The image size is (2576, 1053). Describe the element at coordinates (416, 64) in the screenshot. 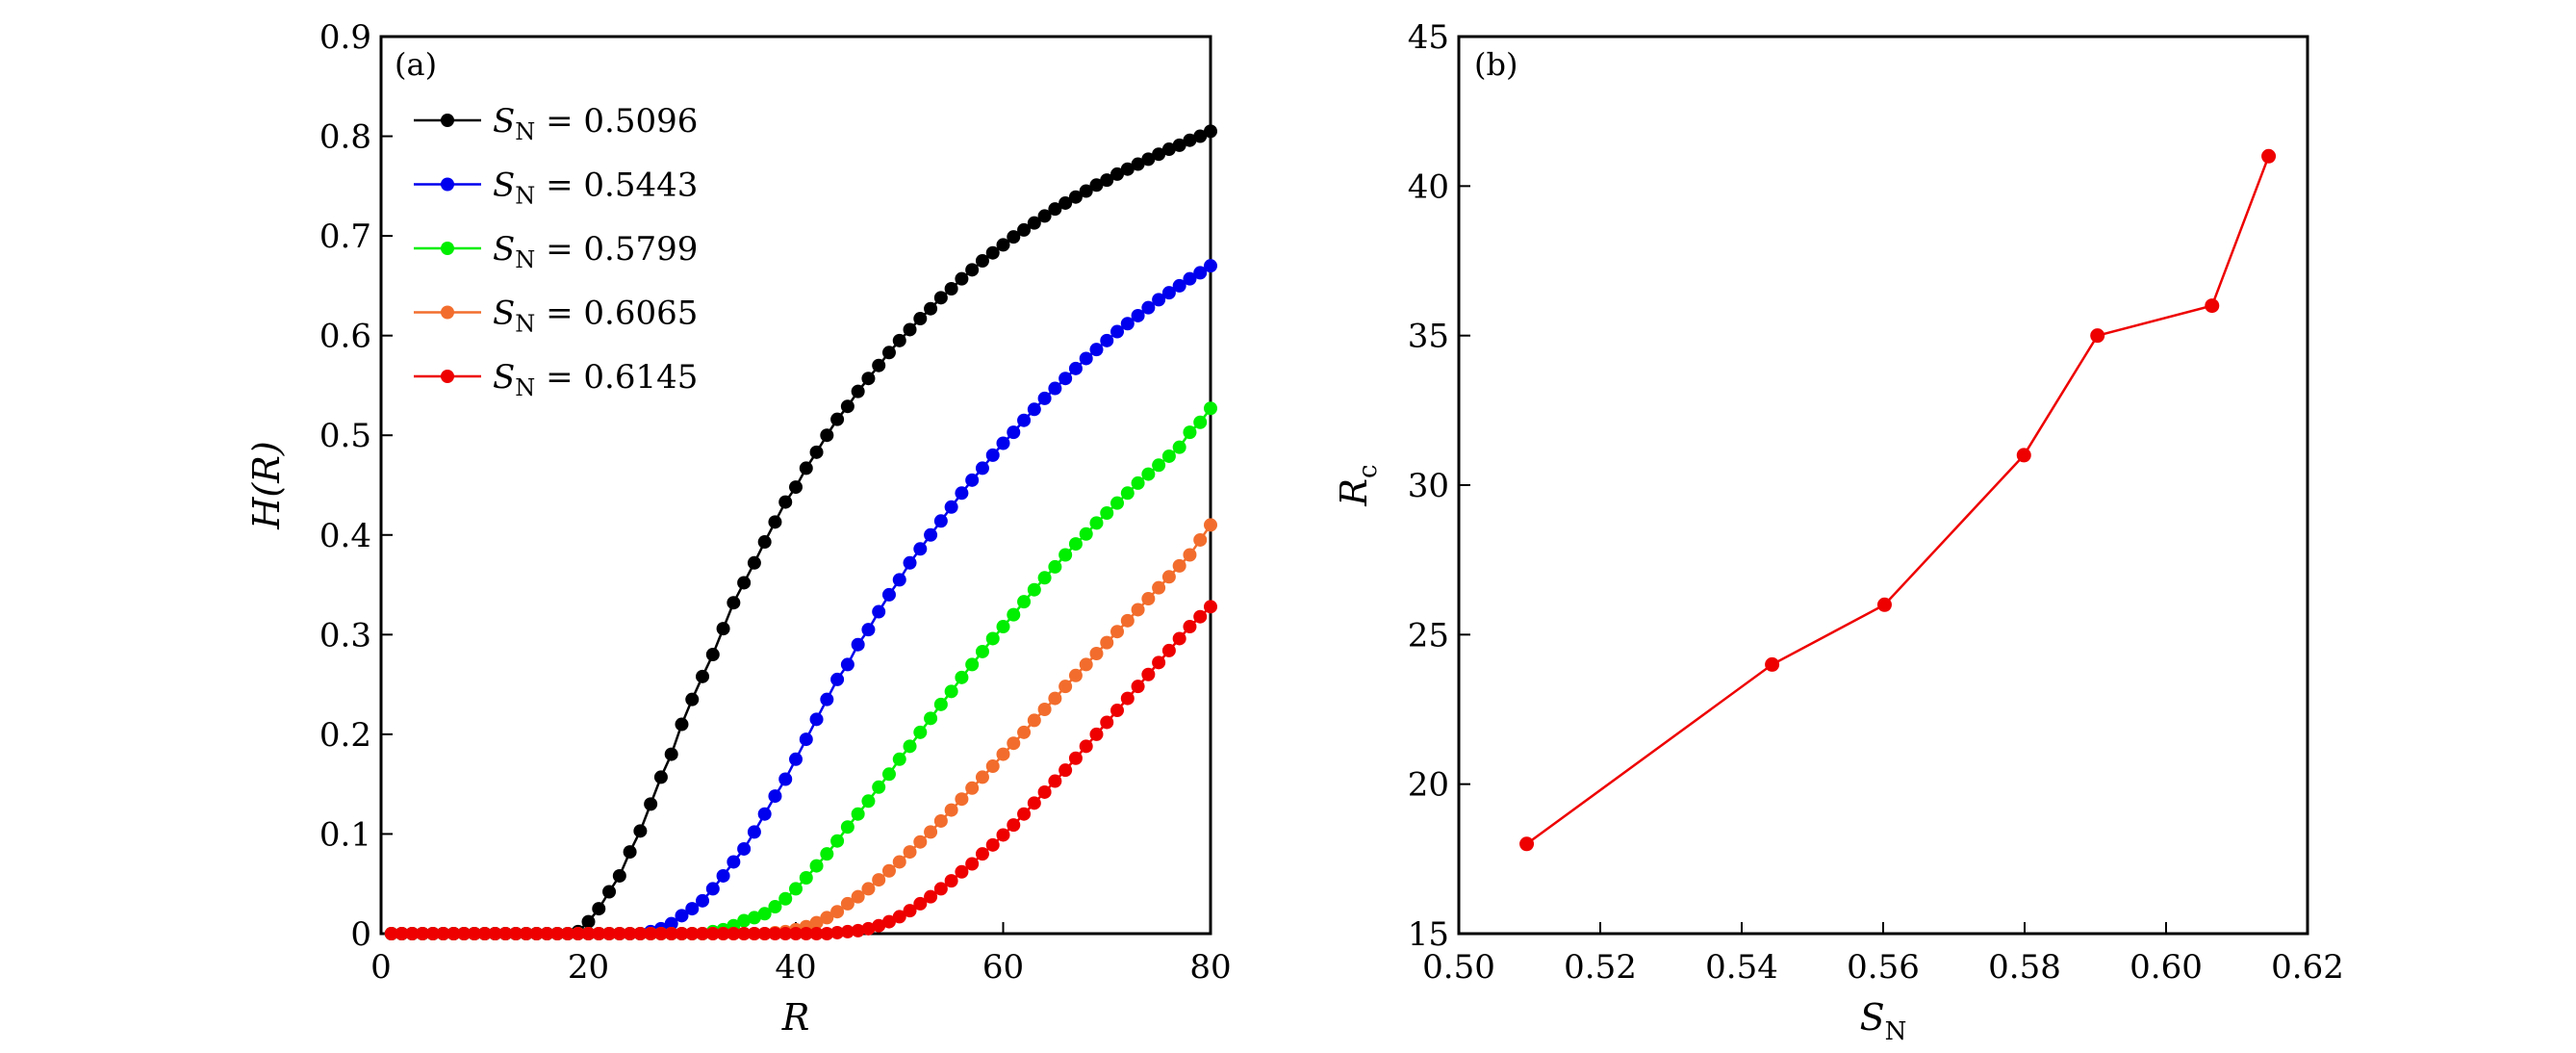

I see `panel-a-label: (a)` at that location.